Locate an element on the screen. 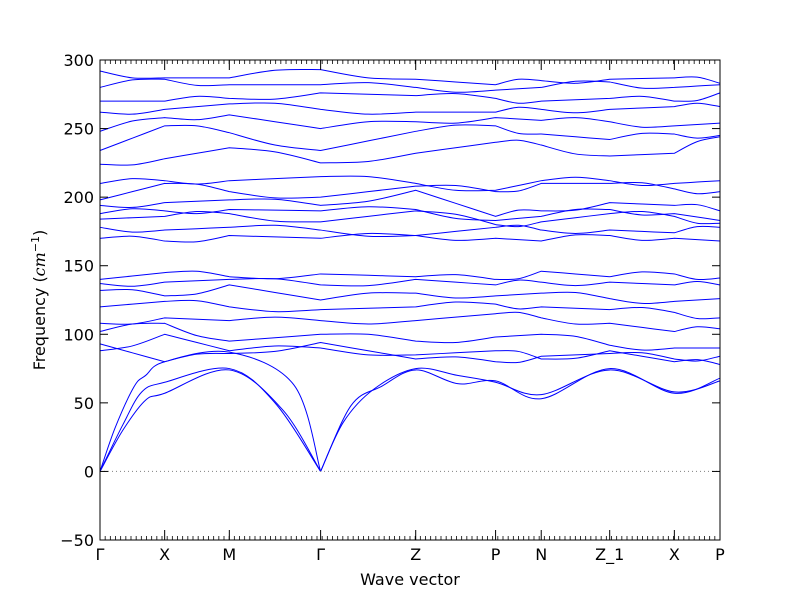 This screenshot has width=800, height=600. y-tick-label: −50 is located at coordinates (77, 540).